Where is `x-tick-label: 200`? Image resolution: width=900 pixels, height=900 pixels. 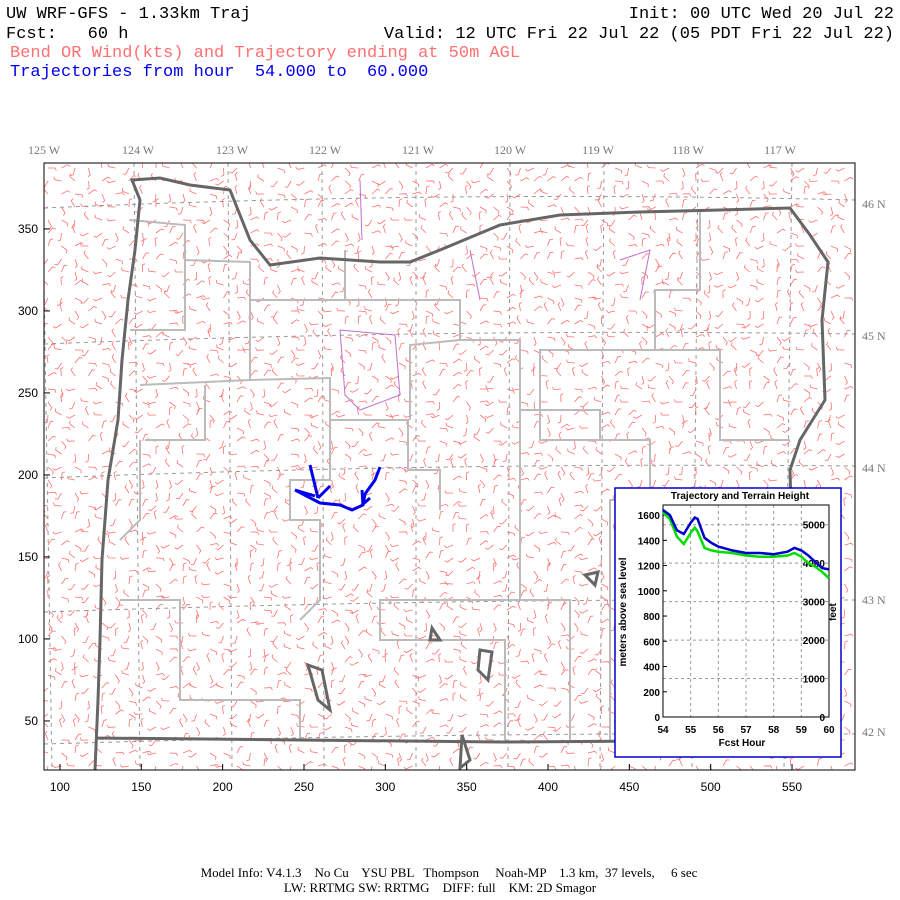
x-tick-label: 200 is located at coordinates (223, 787).